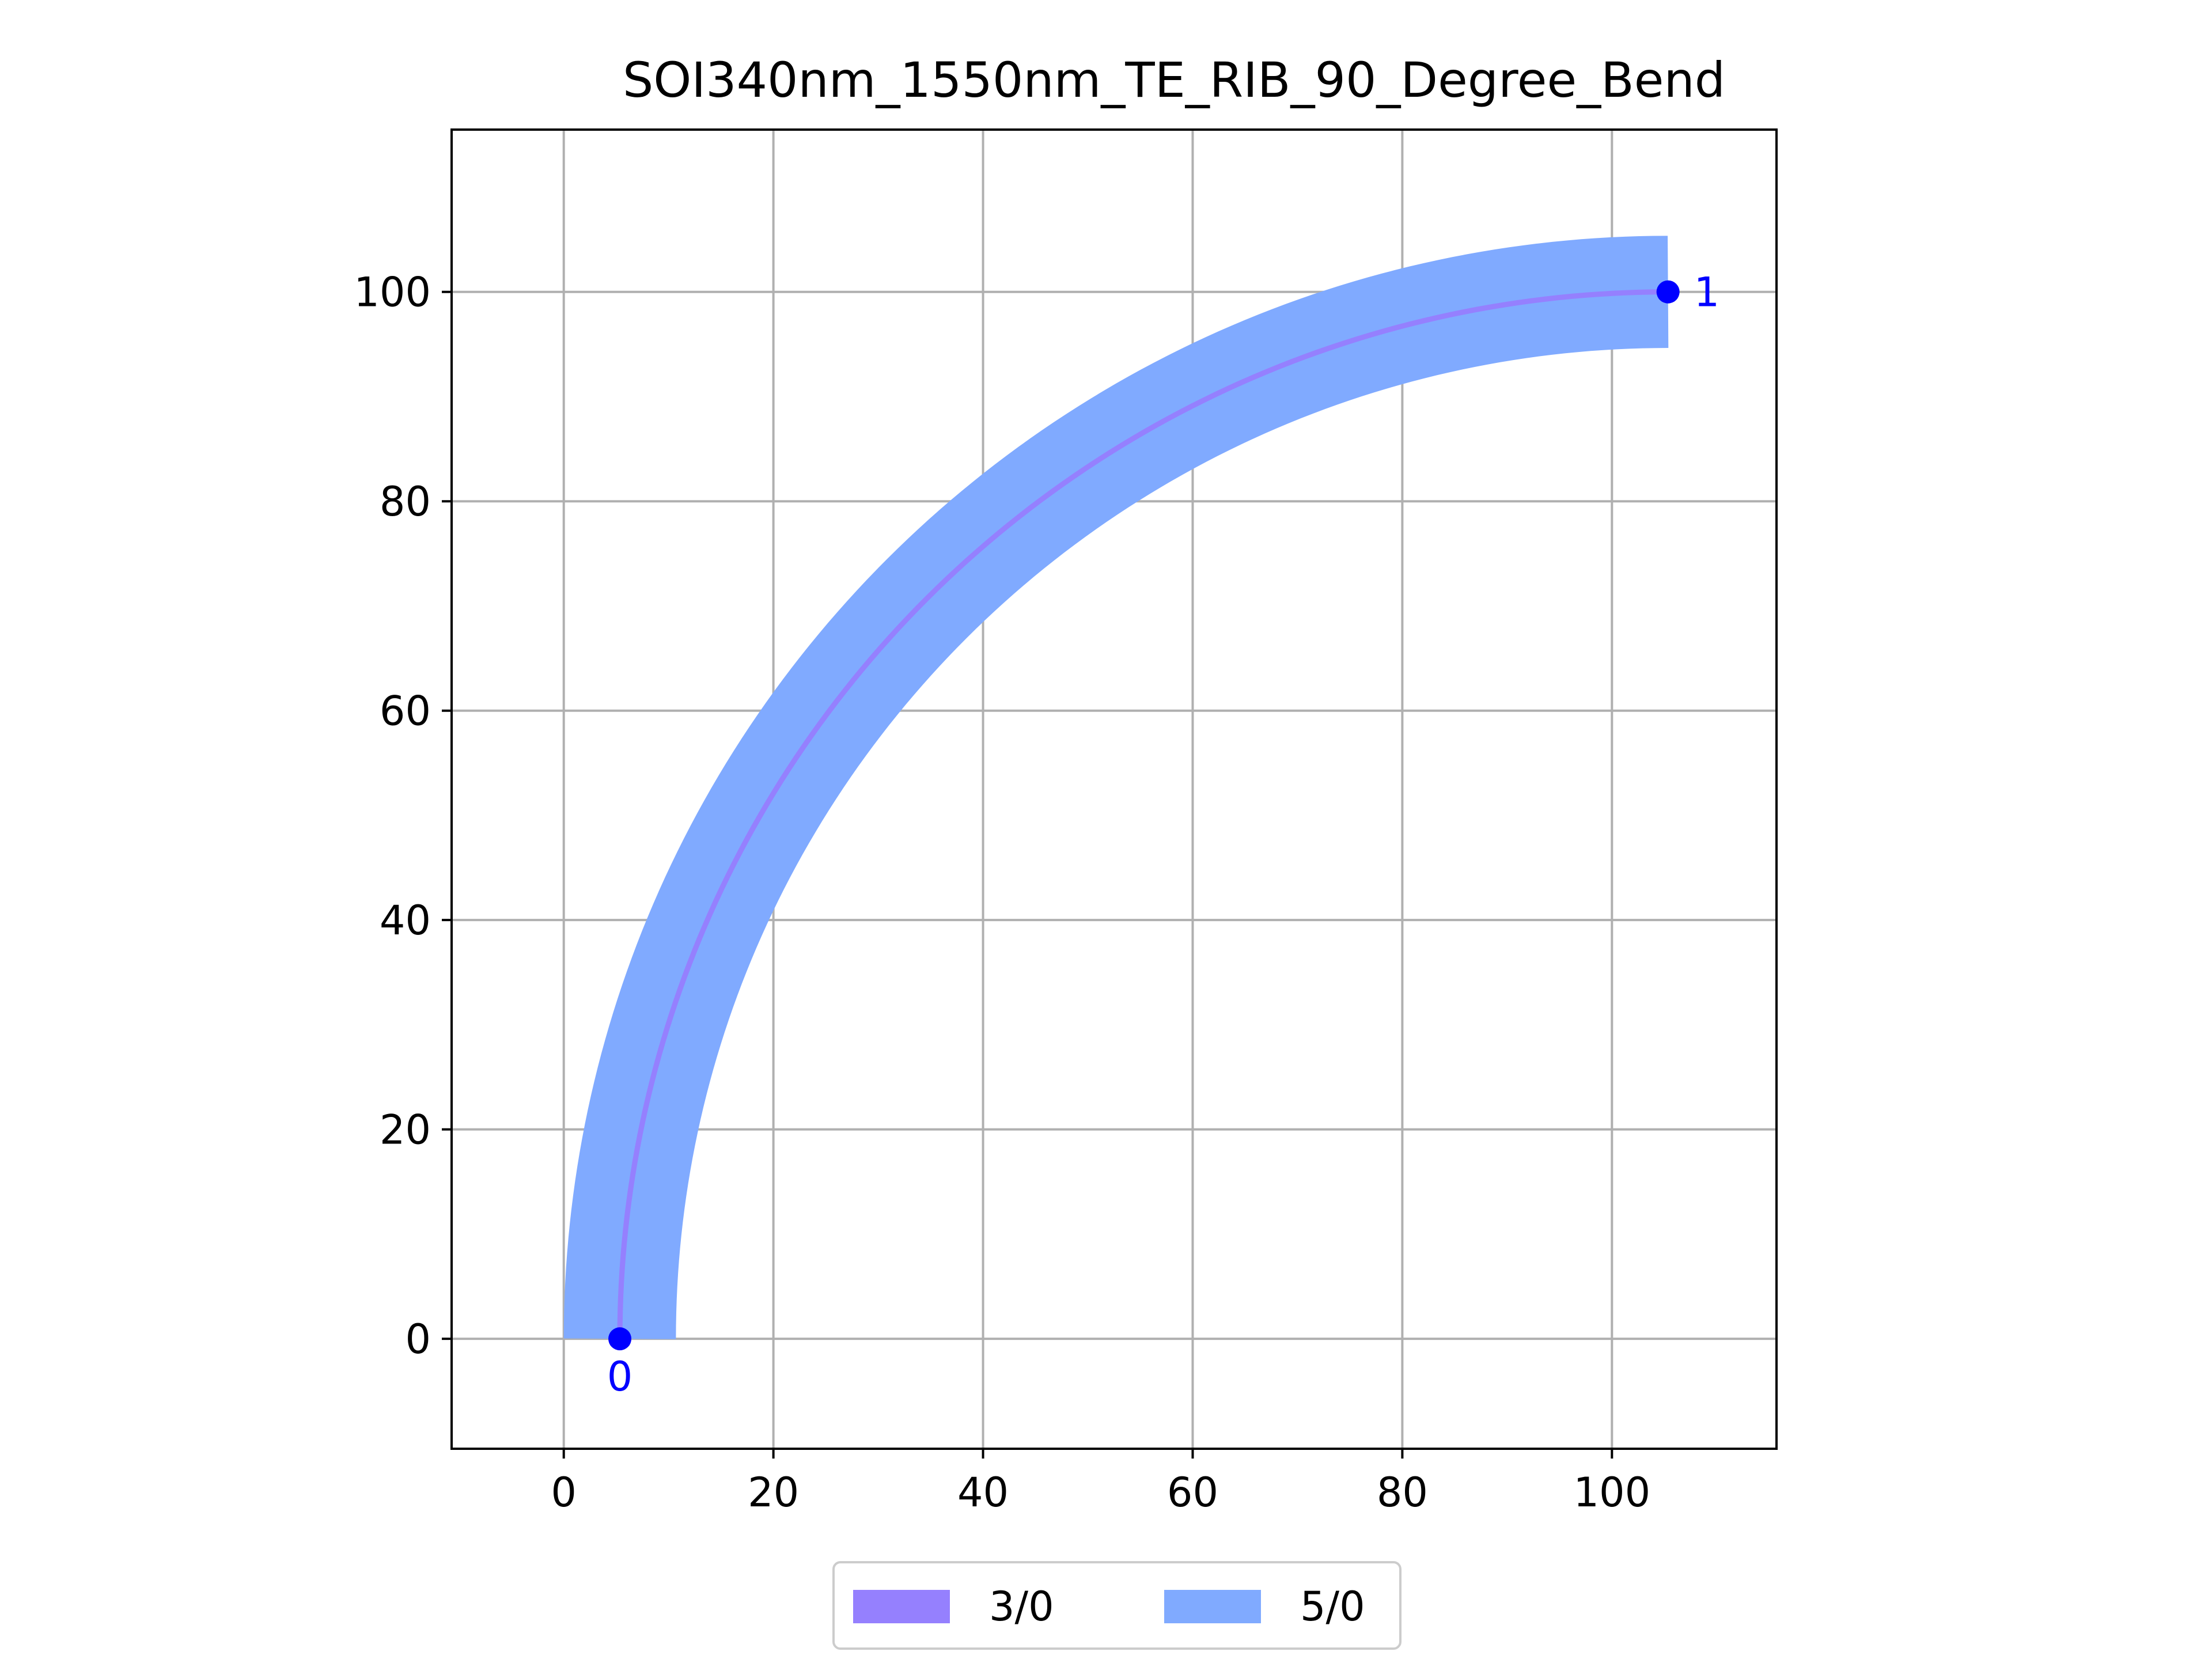  I want to click on legend-entry-label: 3/0, so click(1021, 1606).